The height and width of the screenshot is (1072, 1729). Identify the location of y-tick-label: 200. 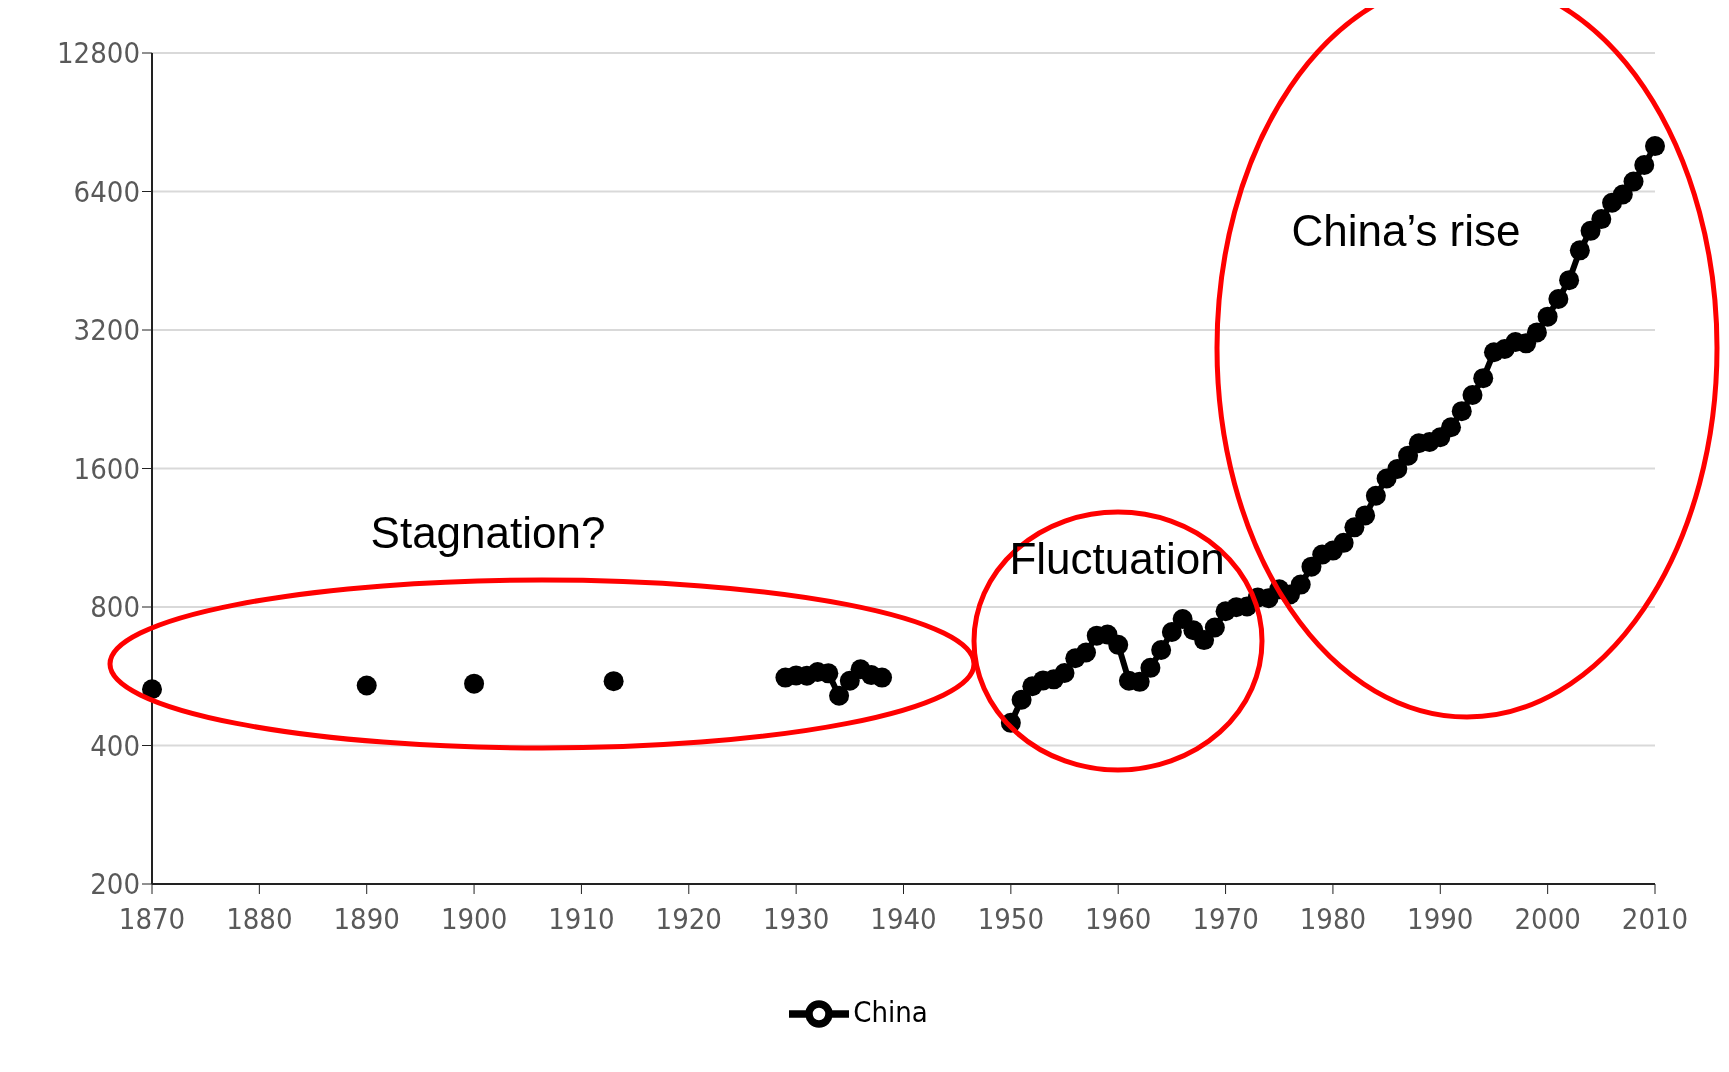
(115, 884).